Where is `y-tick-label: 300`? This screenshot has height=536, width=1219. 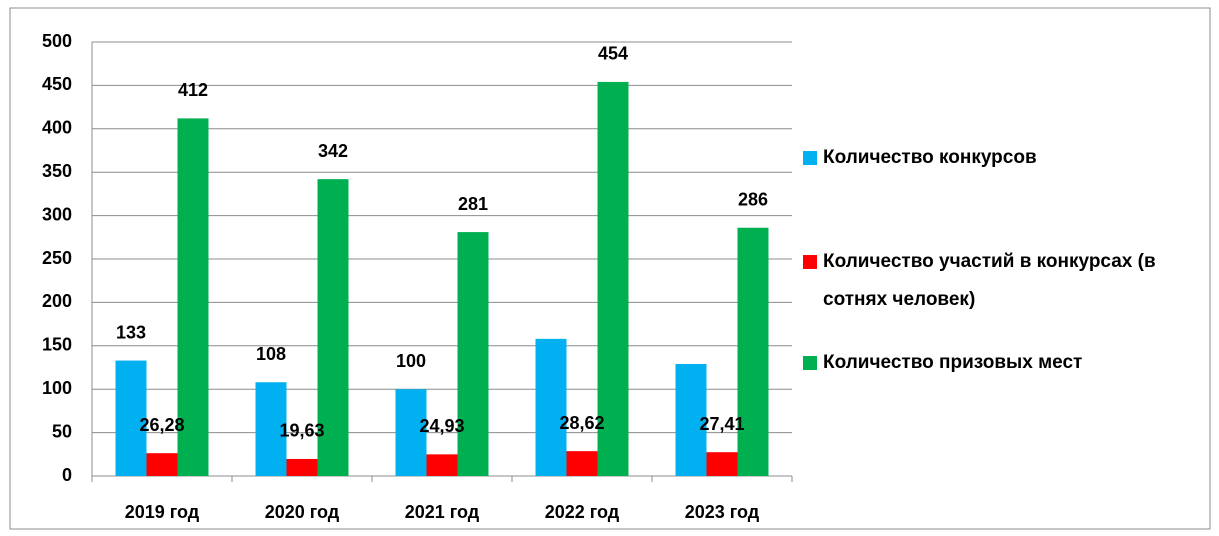
y-tick-label: 300 is located at coordinates (57, 214).